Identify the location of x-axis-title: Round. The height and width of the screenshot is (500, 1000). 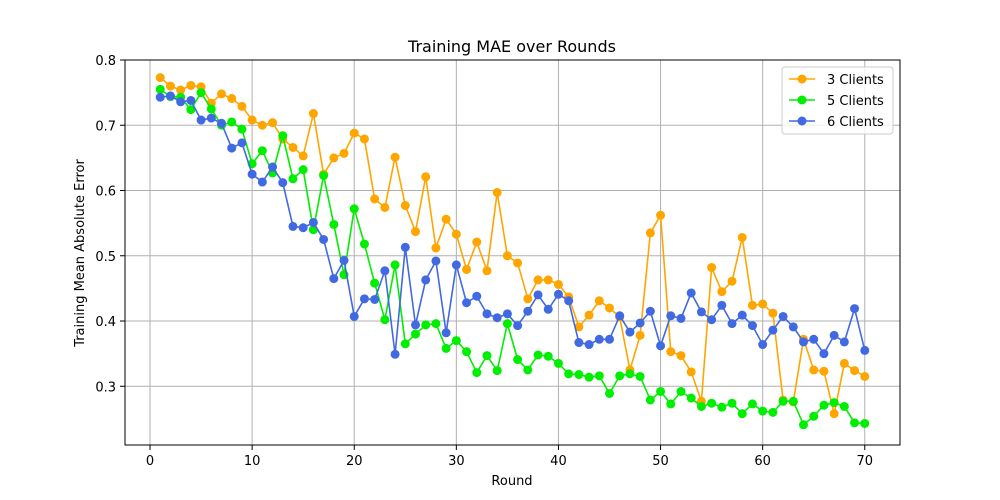
(511, 481).